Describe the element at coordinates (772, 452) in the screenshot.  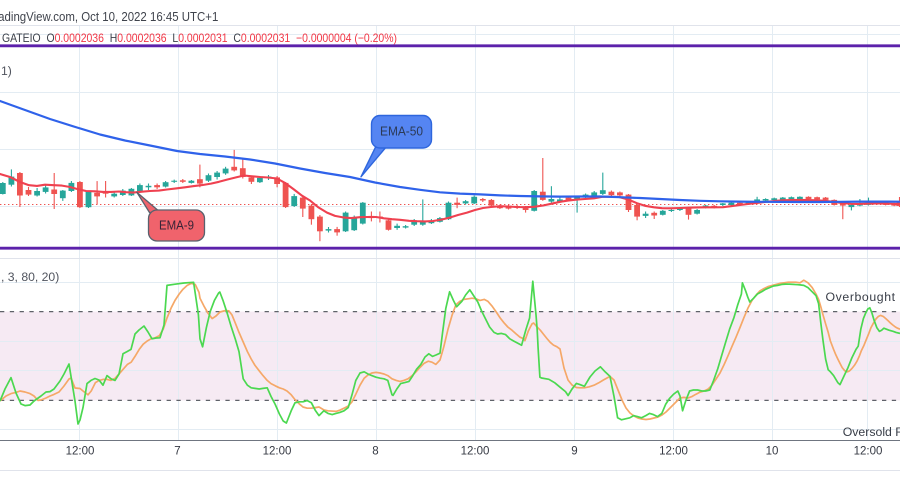
I see `svg-text: 10` at that location.